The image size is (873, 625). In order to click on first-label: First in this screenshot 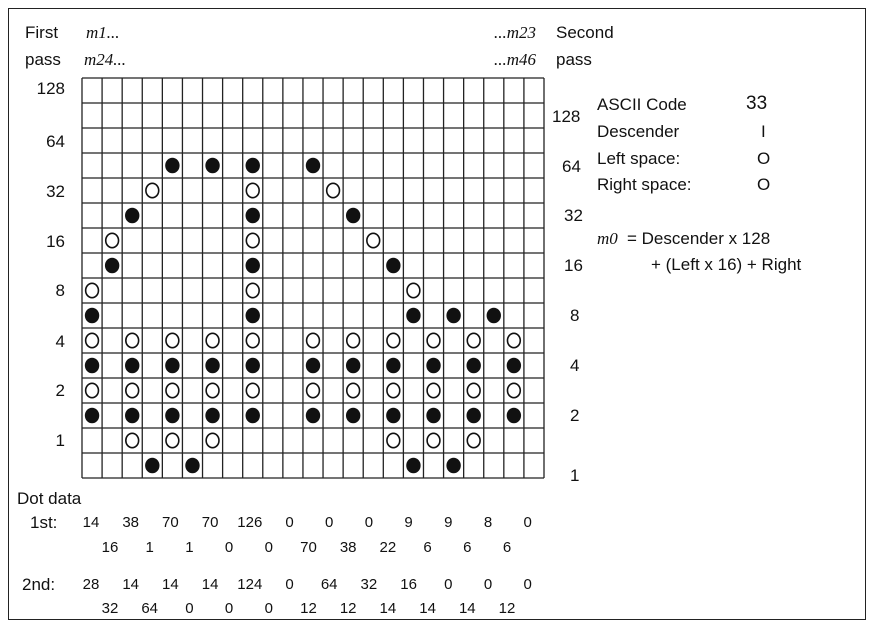, I will do `click(42, 32)`.